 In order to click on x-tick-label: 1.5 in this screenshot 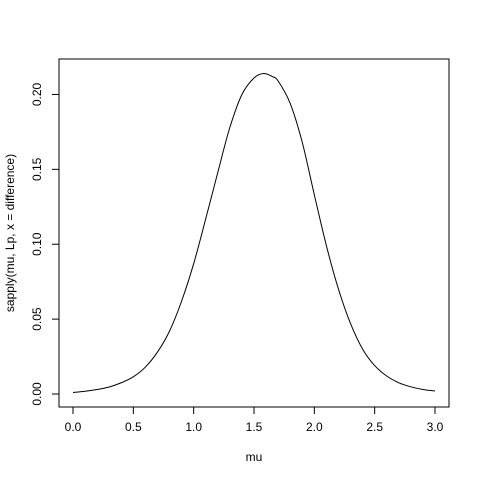, I will do `click(254, 427)`.